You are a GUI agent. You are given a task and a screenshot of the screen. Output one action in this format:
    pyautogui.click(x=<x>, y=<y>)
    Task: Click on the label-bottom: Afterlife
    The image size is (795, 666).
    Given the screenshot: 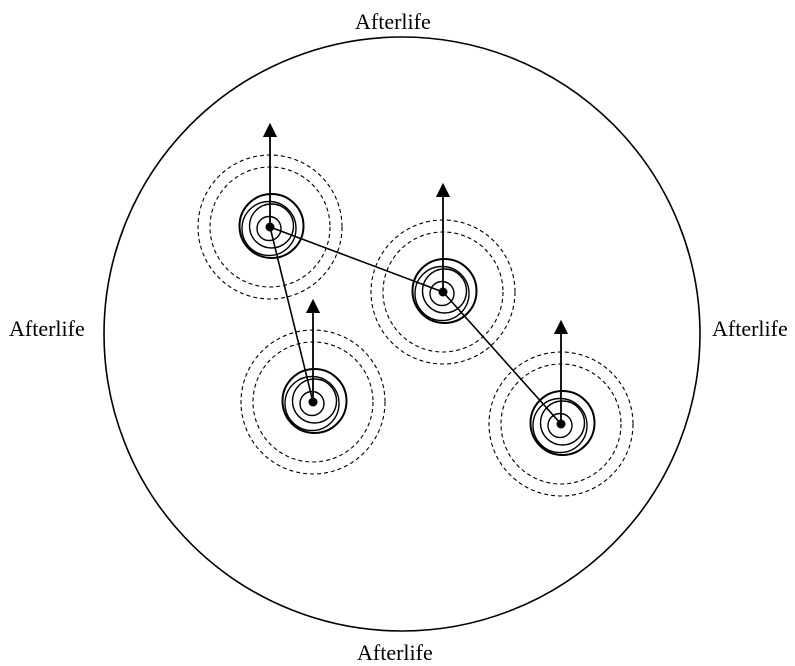 What is the action you would take?
    pyautogui.click(x=395, y=652)
    